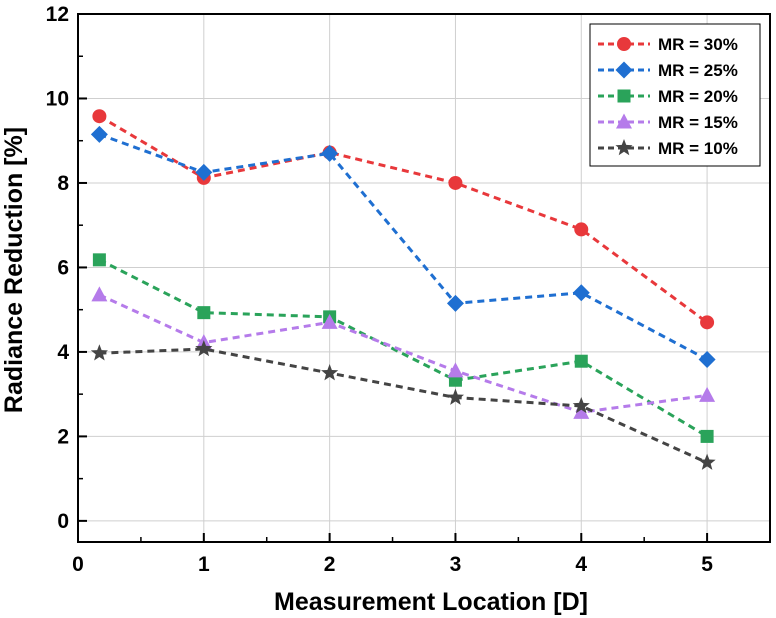 This screenshot has width=776, height=618. What do you see at coordinates (63, 183) in the screenshot?
I see `y-tick-label: 8` at bounding box center [63, 183].